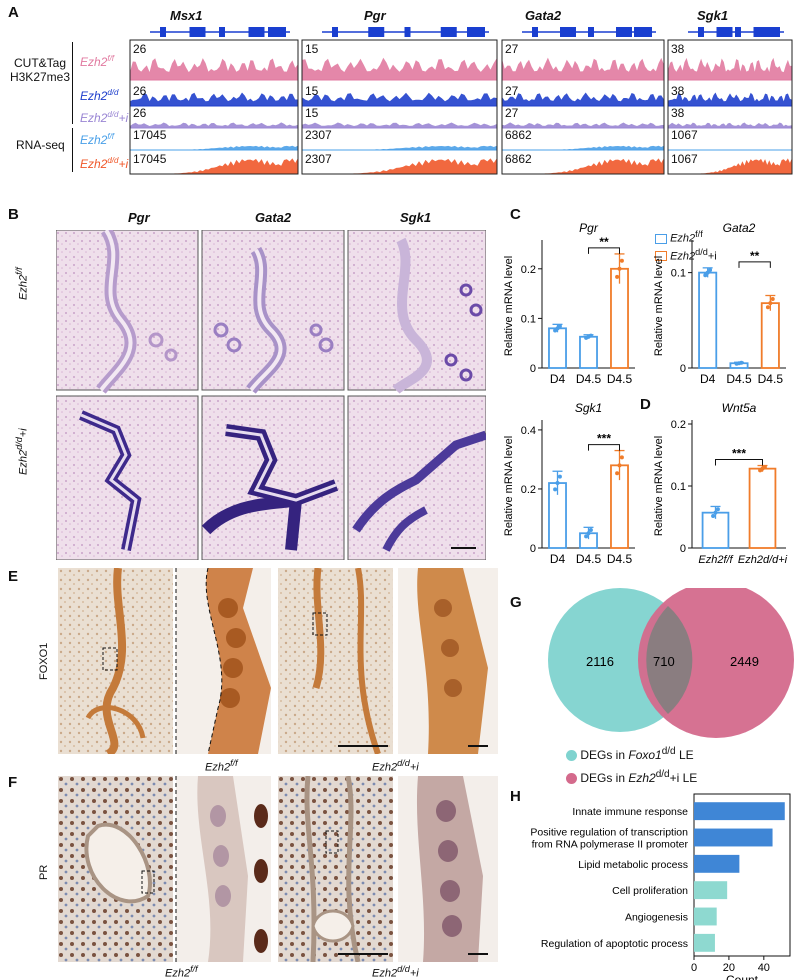 The width and height of the screenshot is (800, 980). Describe the element at coordinates (416, 217) in the screenshot. I see `b-col-sgk1: Sgk1` at that location.